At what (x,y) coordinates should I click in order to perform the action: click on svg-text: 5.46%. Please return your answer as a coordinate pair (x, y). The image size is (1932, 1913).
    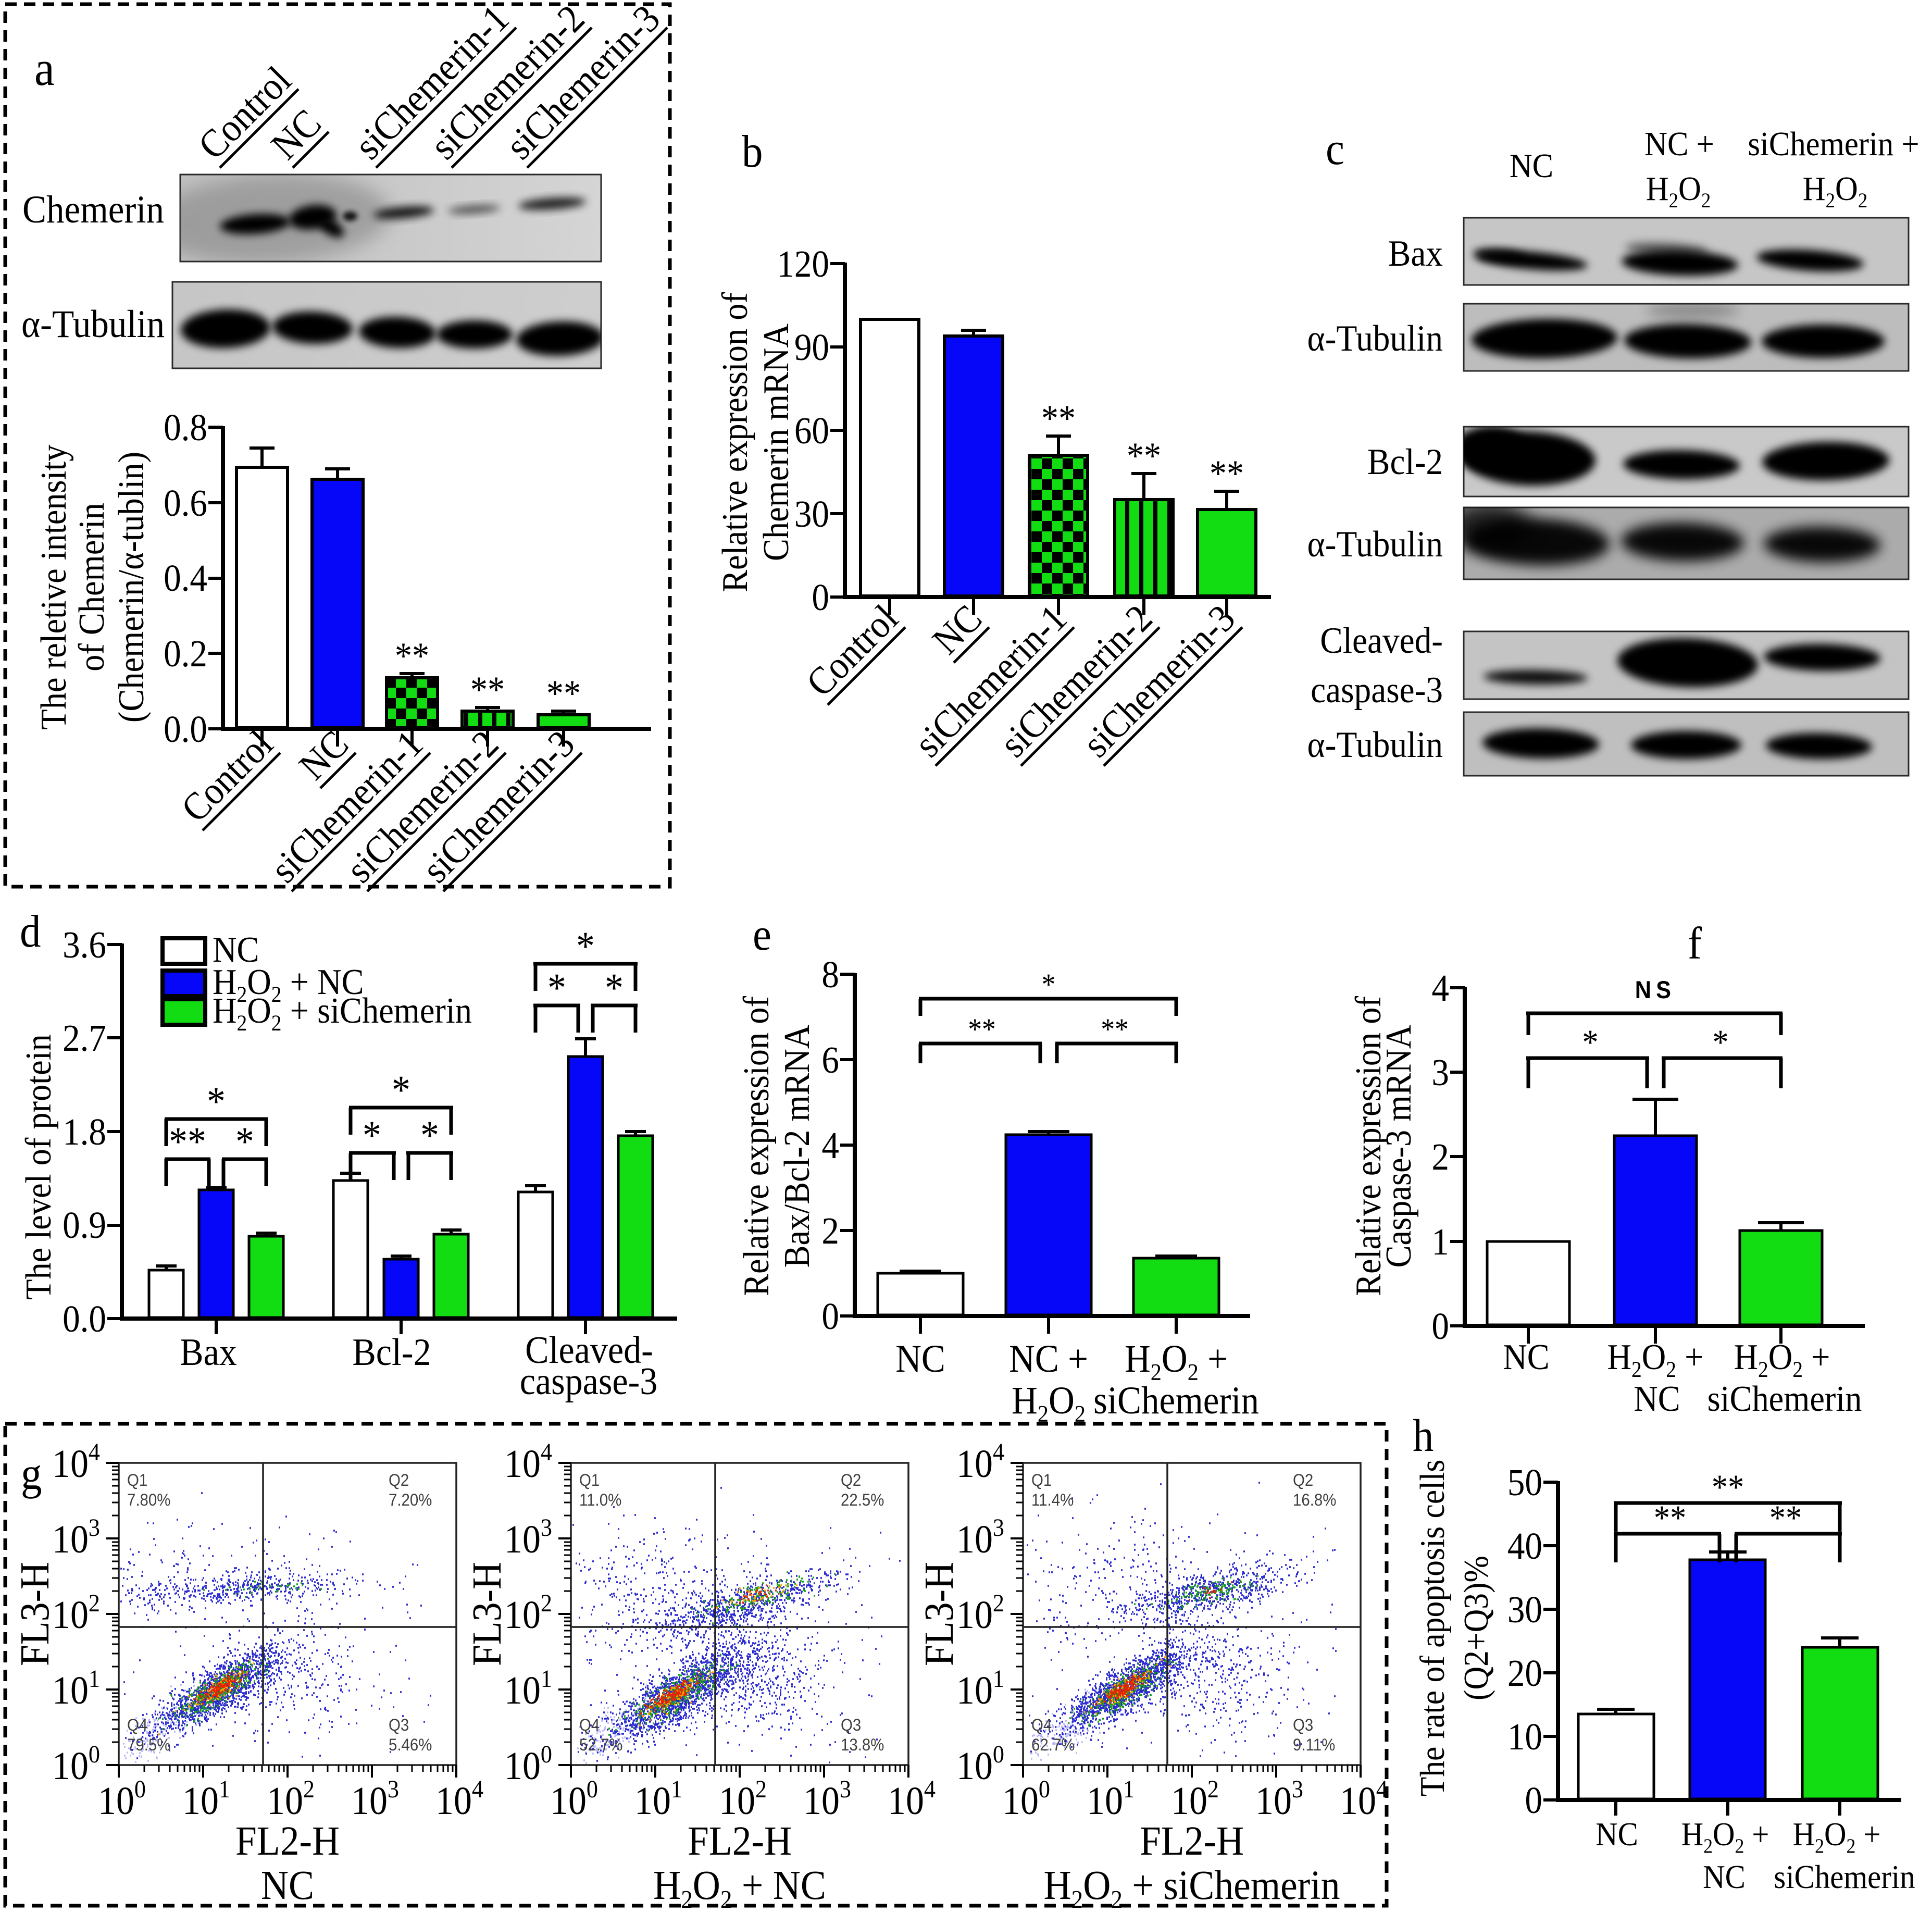
    Looking at the image, I should click on (410, 1744).